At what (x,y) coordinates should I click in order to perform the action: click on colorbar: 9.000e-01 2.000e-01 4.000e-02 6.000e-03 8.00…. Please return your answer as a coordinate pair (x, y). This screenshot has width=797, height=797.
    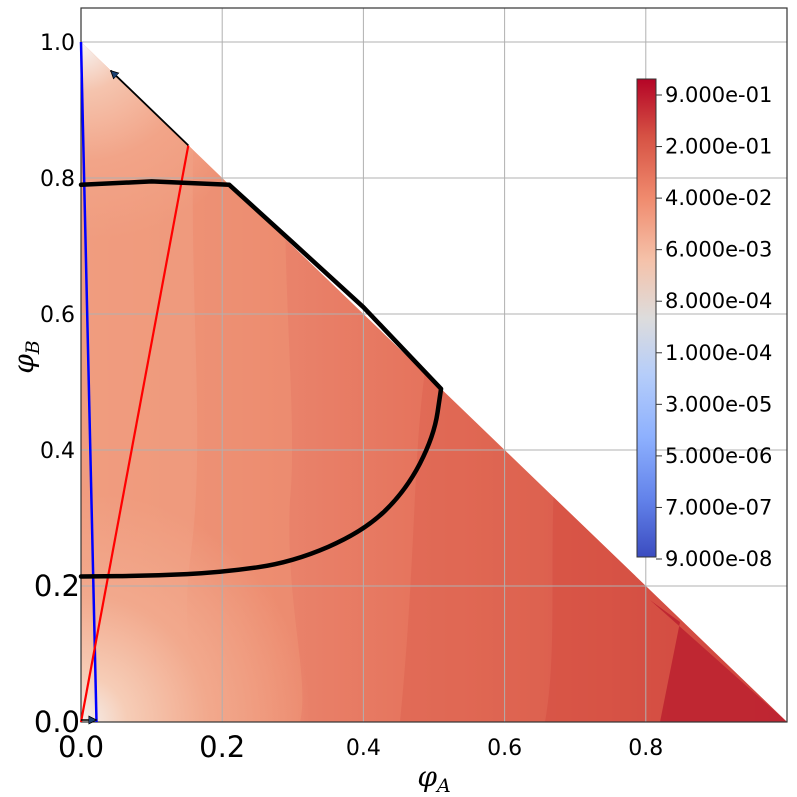
    Looking at the image, I should click on (704, 324).